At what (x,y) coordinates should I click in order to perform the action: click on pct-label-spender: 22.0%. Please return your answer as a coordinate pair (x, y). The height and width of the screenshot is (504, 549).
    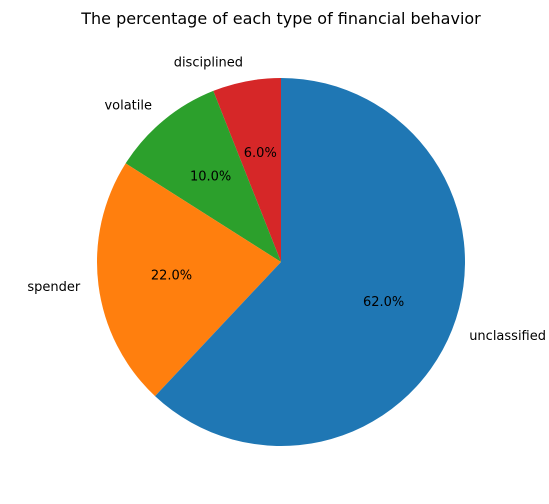
    Looking at the image, I should click on (171, 275).